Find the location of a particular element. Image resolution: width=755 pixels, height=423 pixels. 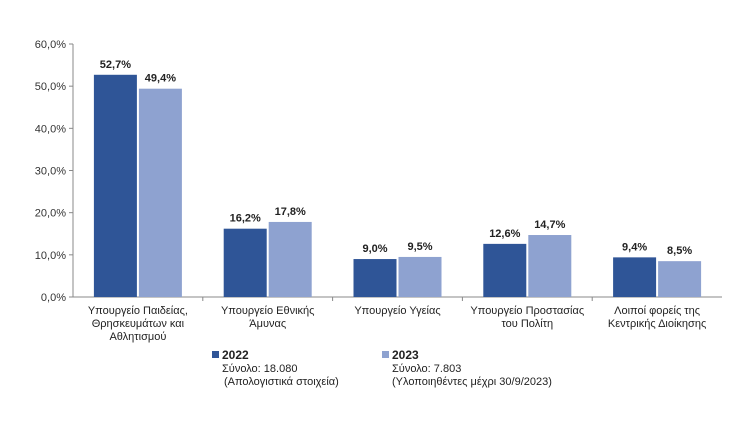

legend-total-2022: Σύνολο: 18.080 is located at coordinates (260, 369).